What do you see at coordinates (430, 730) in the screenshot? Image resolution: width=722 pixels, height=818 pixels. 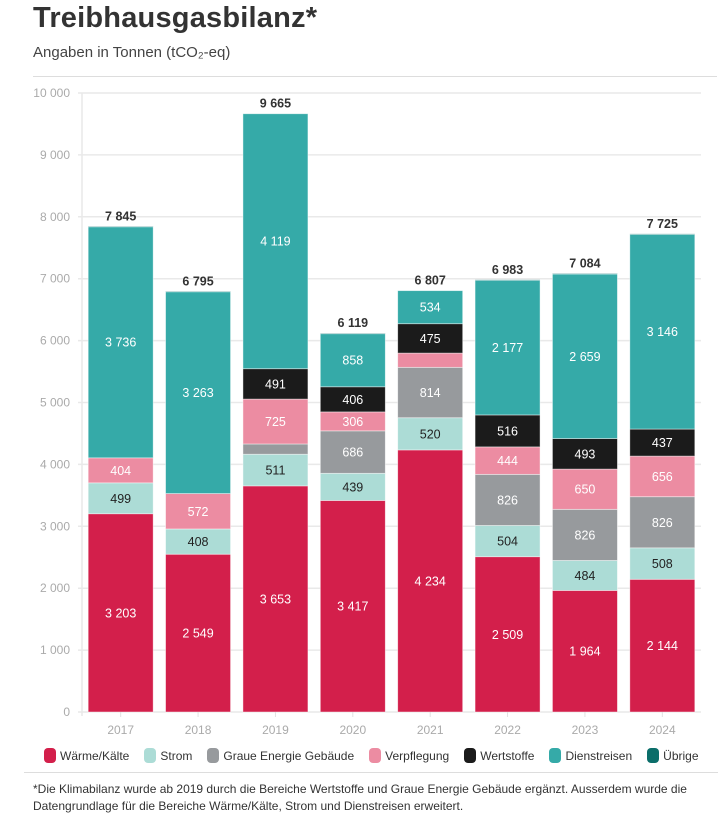 I see `x-tick-label: 2021` at bounding box center [430, 730].